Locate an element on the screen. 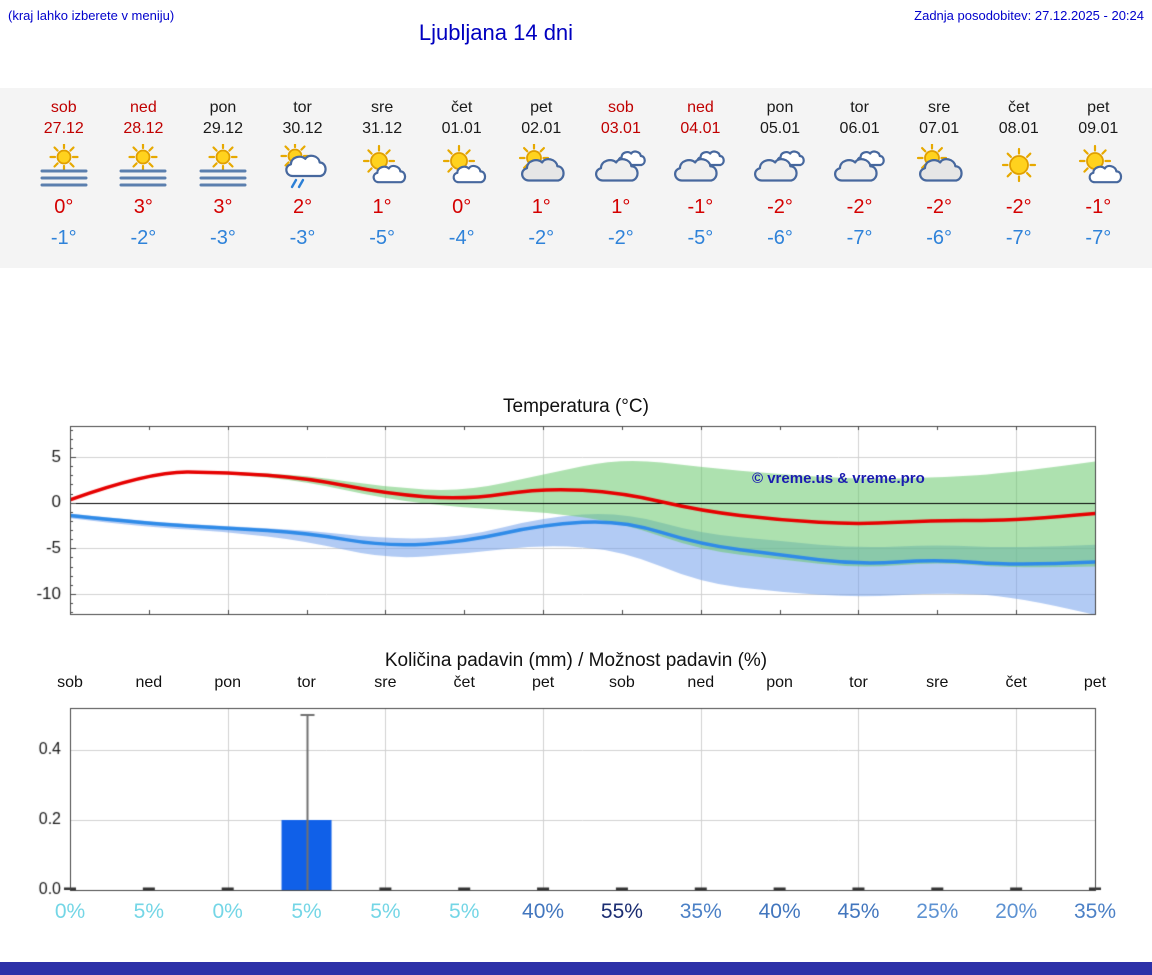 This screenshot has height=975, width=1152. precip-probability: 35% is located at coordinates (1095, 911).